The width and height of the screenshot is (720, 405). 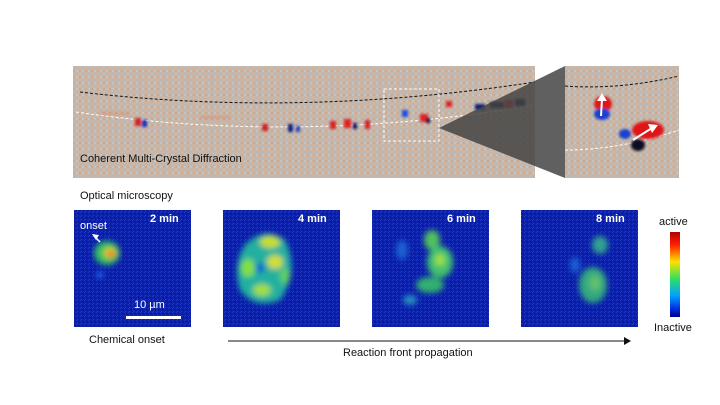 I want to click on zoom-projection-wedge, so click(x=502, y=122).